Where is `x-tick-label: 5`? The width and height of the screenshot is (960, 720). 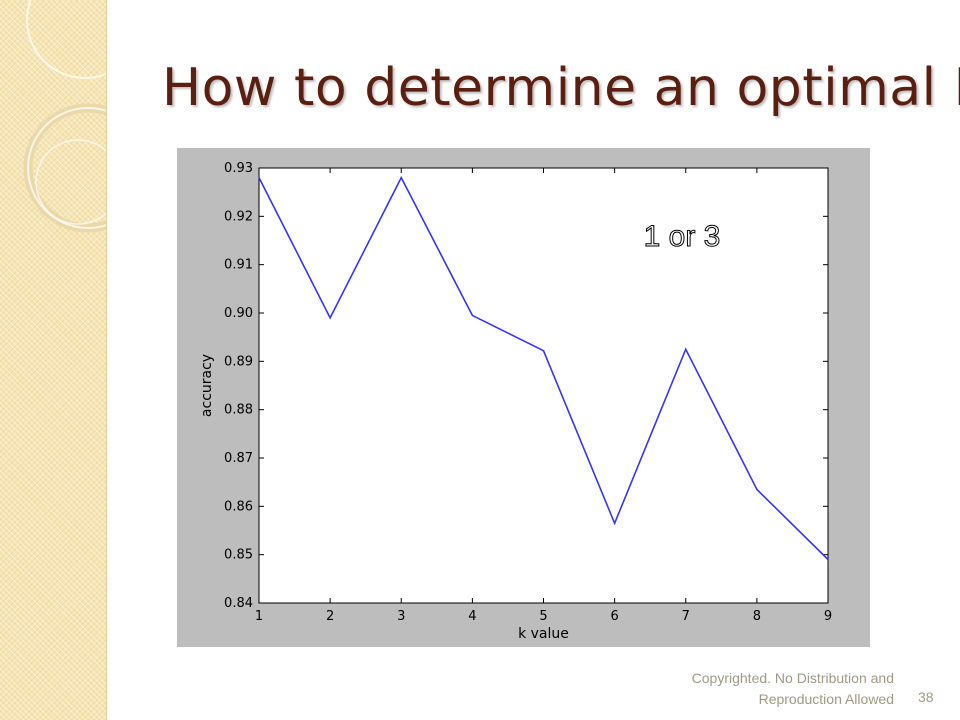 x-tick-label: 5 is located at coordinates (543, 616).